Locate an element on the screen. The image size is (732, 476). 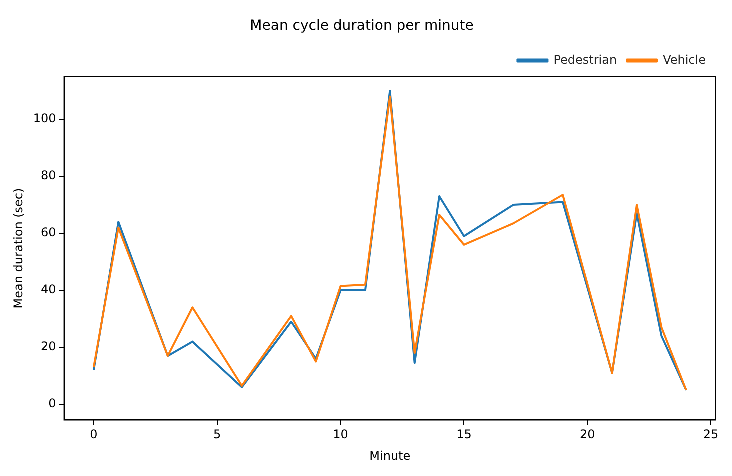
y-tick-label: 60 is located at coordinates (48, 233).